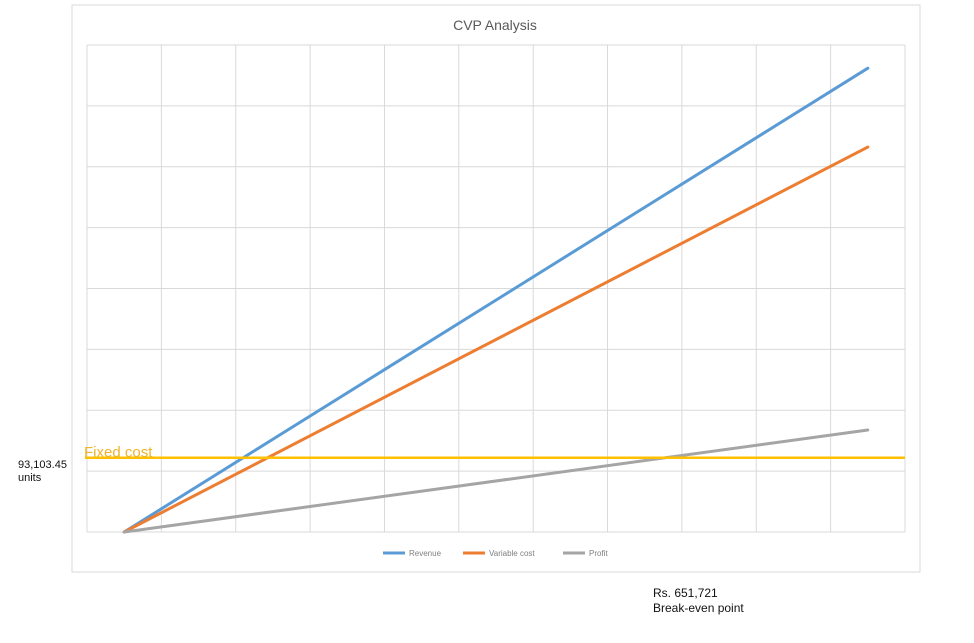  What do you see at coordinates (42, 465) in the screenshot?
I see `units-value: 93,103.45` at bounding box center [42, 465].